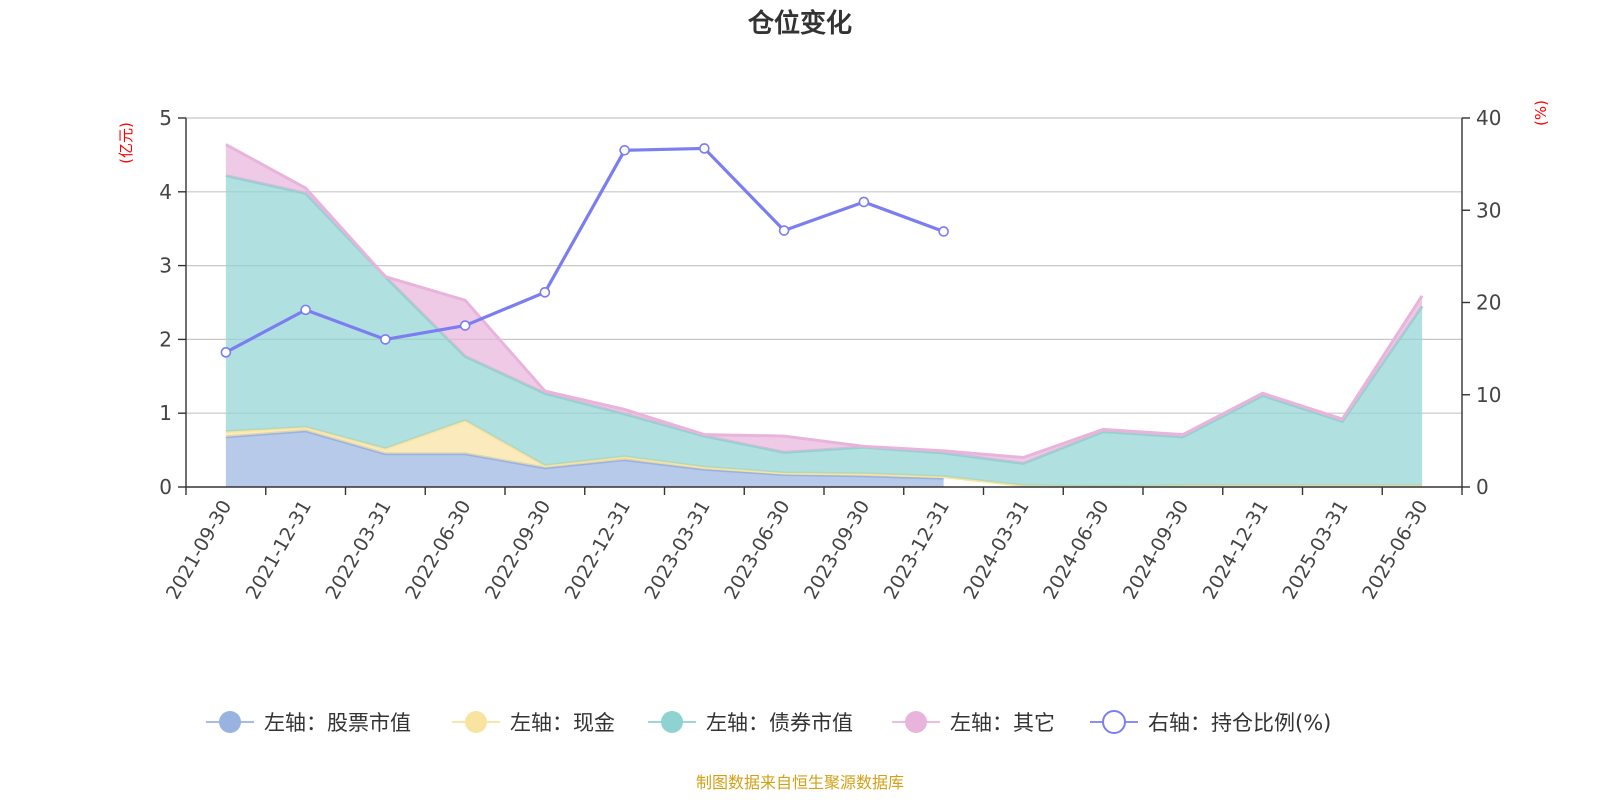  Describe the element at coordinates (1076, 550) in the screenshot. I see `x-axis-tick-label: 2024-06-30` at that location.